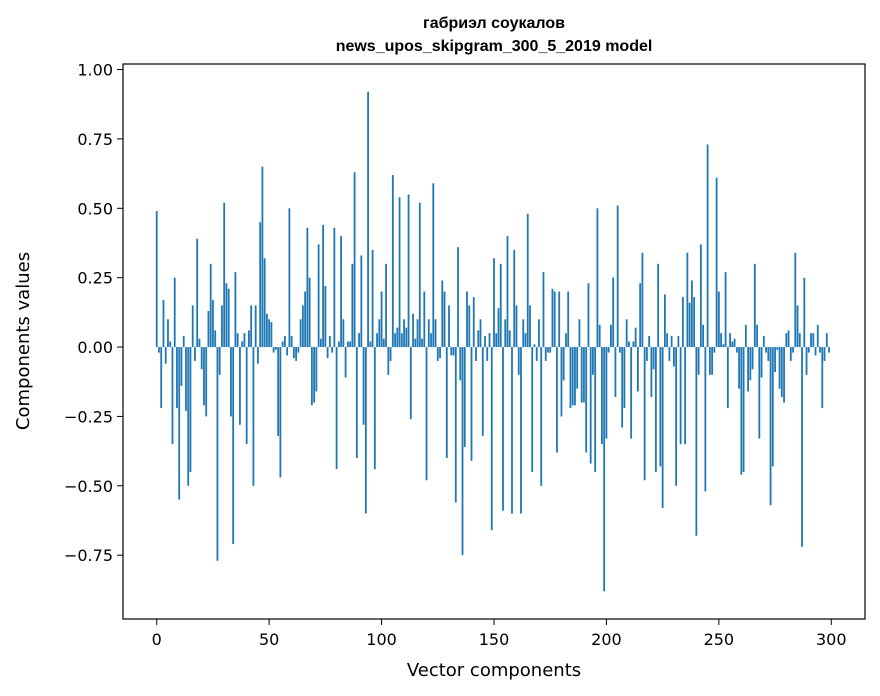  Describe the element at coordinates (95, 347) in the screenshot. I see `y-tick-label-3: 0.00` at that location.